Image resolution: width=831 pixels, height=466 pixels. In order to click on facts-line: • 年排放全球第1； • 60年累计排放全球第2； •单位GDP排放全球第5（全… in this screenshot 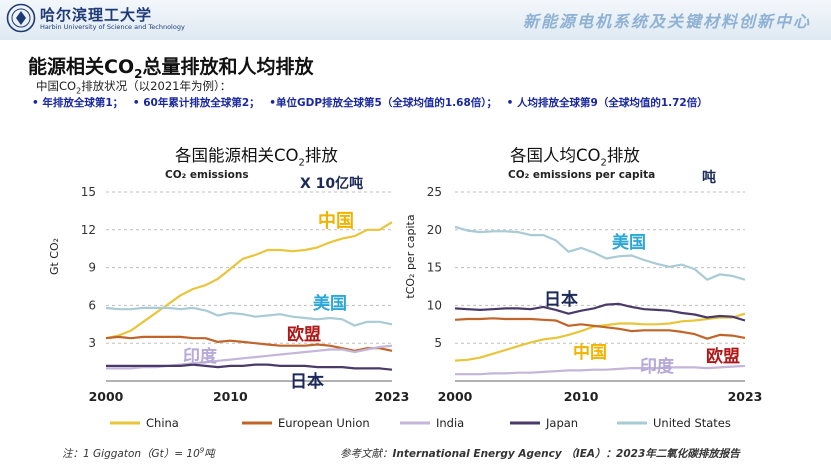, I will do `click(373, 102)`.